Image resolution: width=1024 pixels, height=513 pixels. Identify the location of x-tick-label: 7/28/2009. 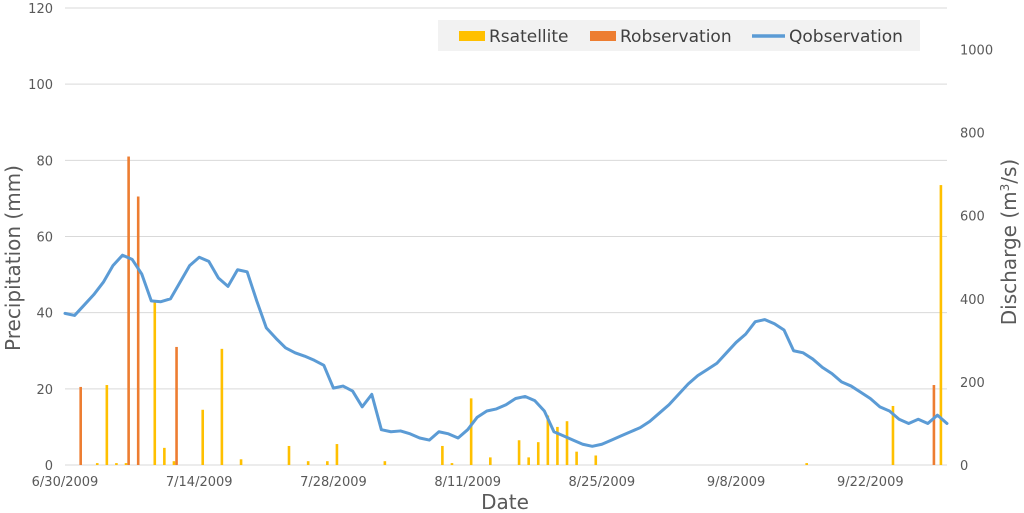
(333, 482).